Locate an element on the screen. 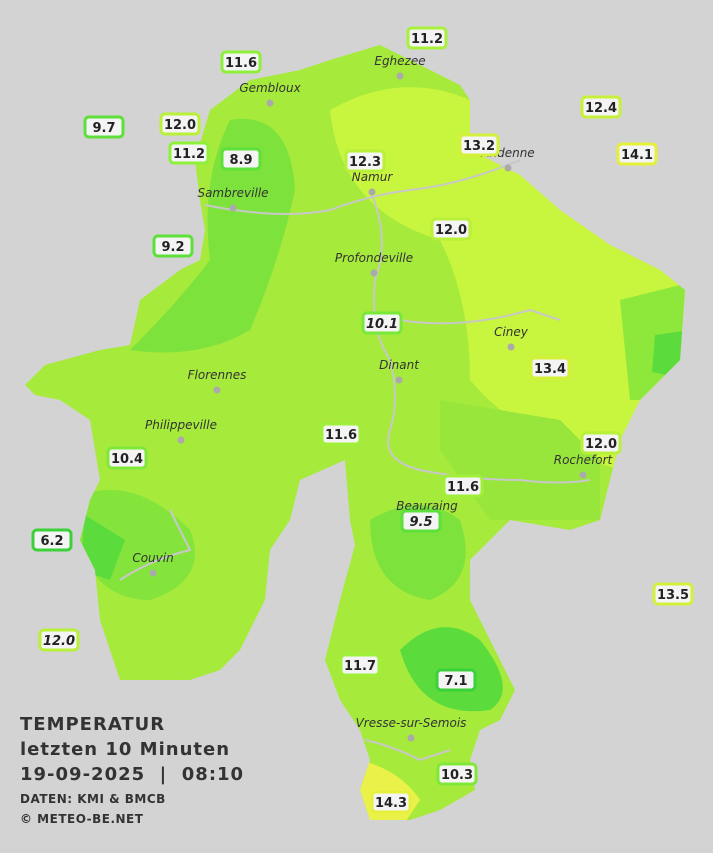  station-value: 11.7 is located at coordinates (360, 666).